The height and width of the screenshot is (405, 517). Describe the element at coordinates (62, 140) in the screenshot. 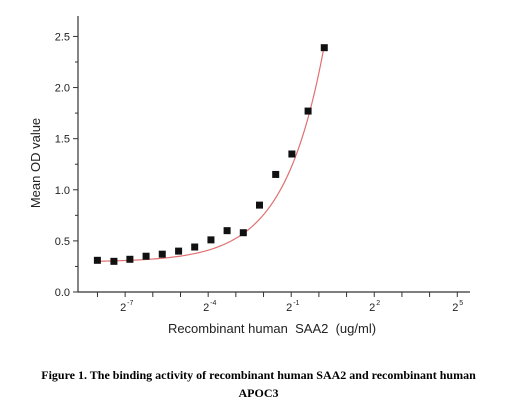

I see `y-tick-label: 1.5` at that location.